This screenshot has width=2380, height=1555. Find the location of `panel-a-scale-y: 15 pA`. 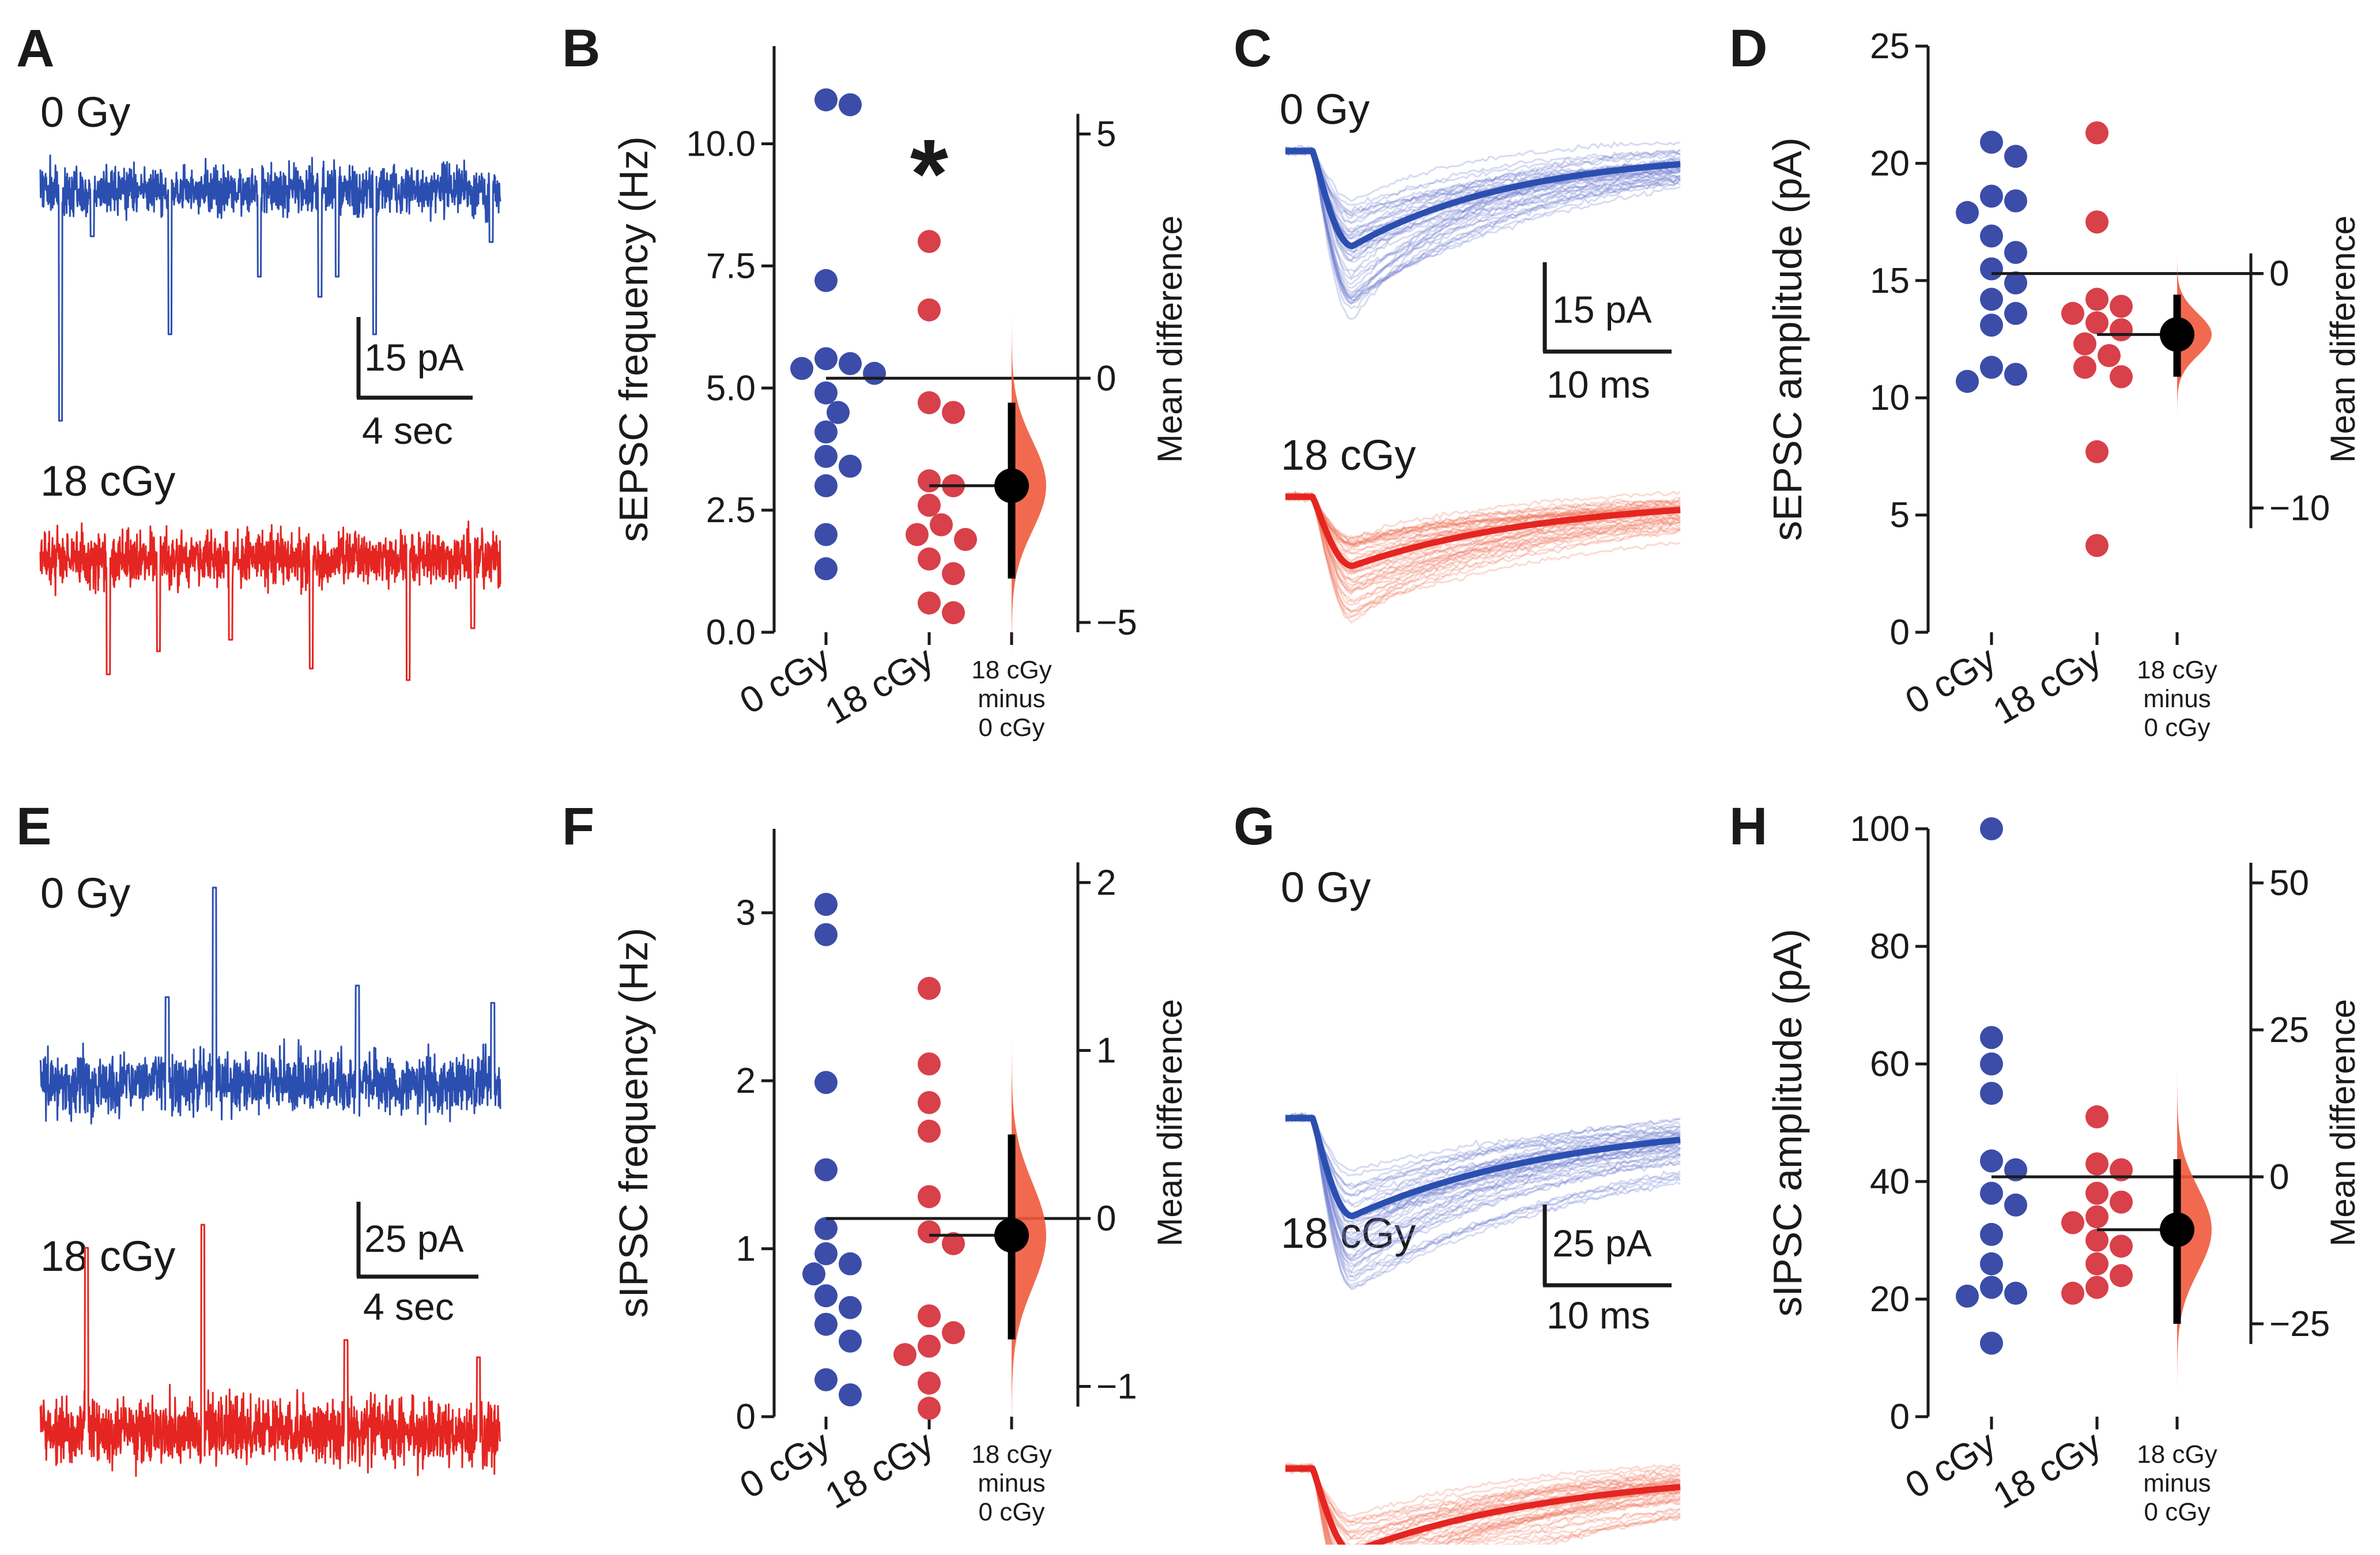

panel-a-scale-y: 15 pA is located at coordinates (414, 357).